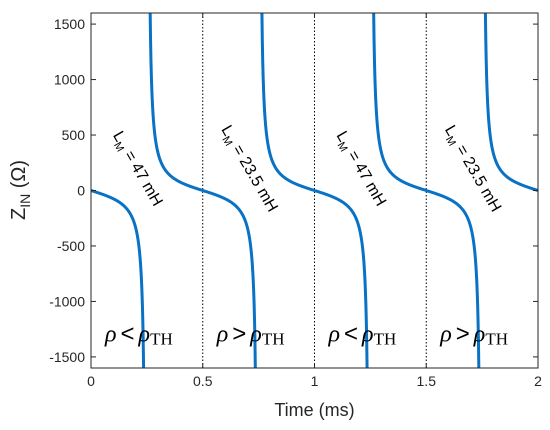 The width and height of the screenshot is (550, 430). I want to click on x-tick-label: 2, so click(538, 381).